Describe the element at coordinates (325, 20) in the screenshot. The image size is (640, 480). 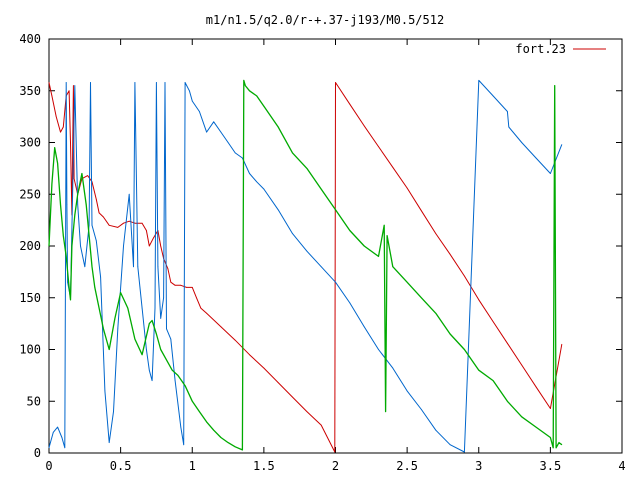
I see `chart-title: m1/n1.5/q2.0/r-+.37-j193/M0.5/512` at that location.